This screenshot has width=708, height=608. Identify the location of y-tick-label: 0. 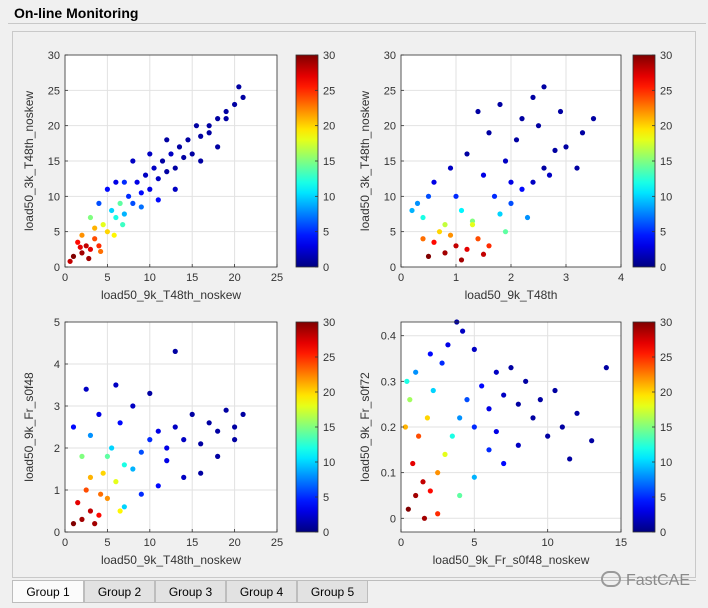
(57, 268).